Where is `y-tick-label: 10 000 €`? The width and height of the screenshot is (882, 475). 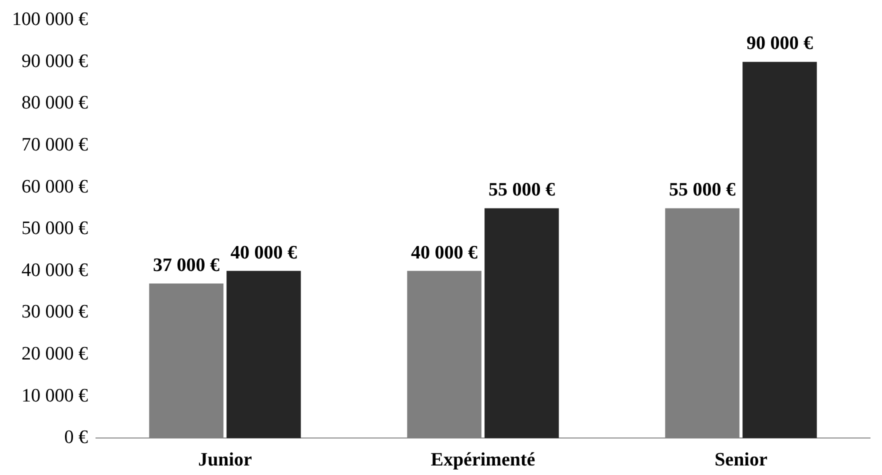 y-tick-label: 10 000 € is located at coordinates (55, 395).